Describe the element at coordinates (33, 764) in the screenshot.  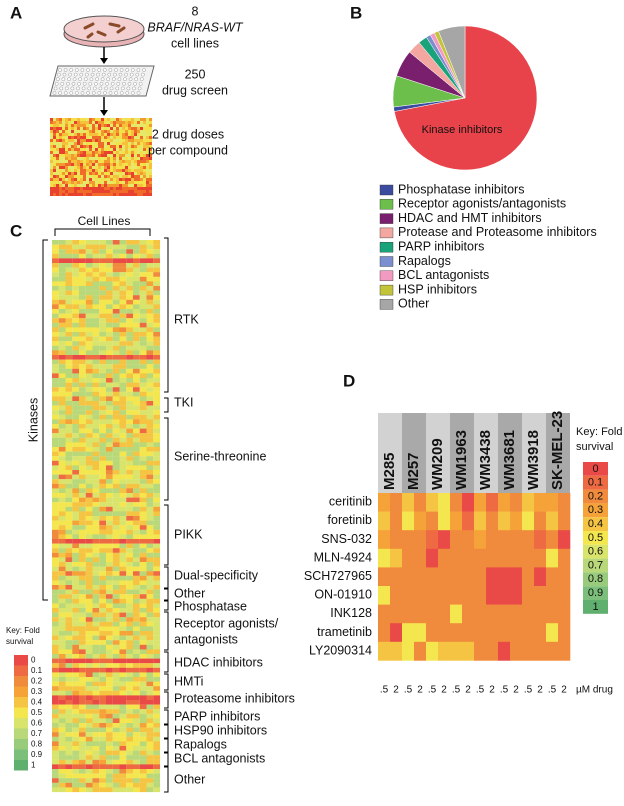
I see `key-label: 1` at that location.